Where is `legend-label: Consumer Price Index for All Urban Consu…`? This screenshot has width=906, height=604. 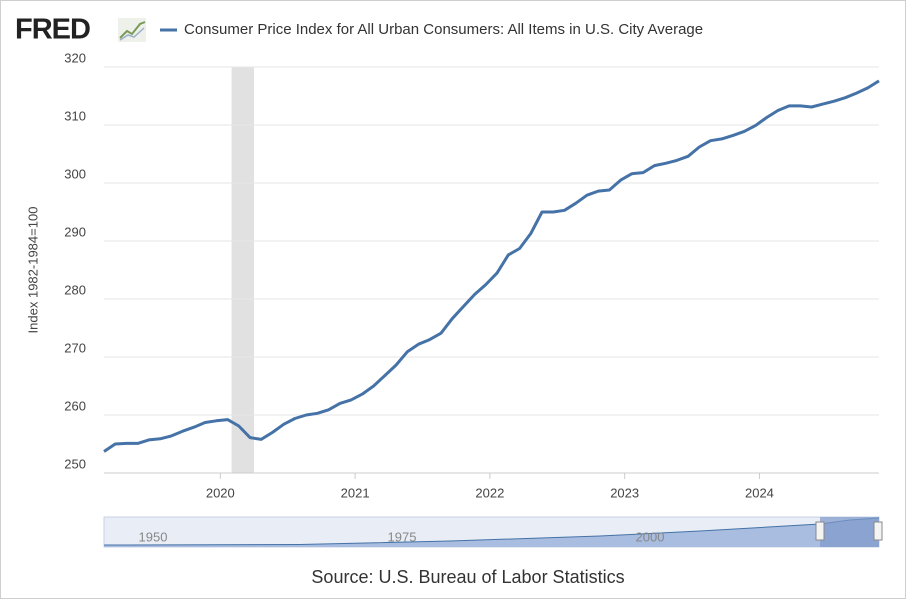 legend-label: Consumer Price Index for All Urban Consu… is located at coordinates (443, 29).